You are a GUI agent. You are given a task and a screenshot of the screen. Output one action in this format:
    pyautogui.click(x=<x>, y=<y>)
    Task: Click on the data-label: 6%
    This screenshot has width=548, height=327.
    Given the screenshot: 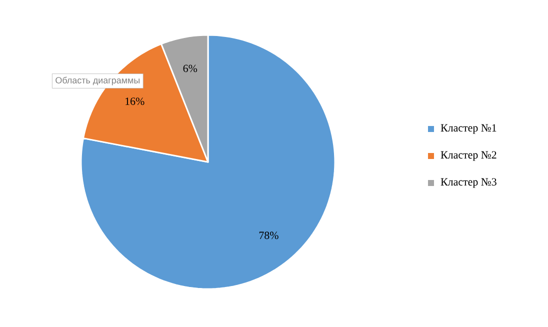 What is the action you would take?
    pyautogui.click(x=190, y=68)
    